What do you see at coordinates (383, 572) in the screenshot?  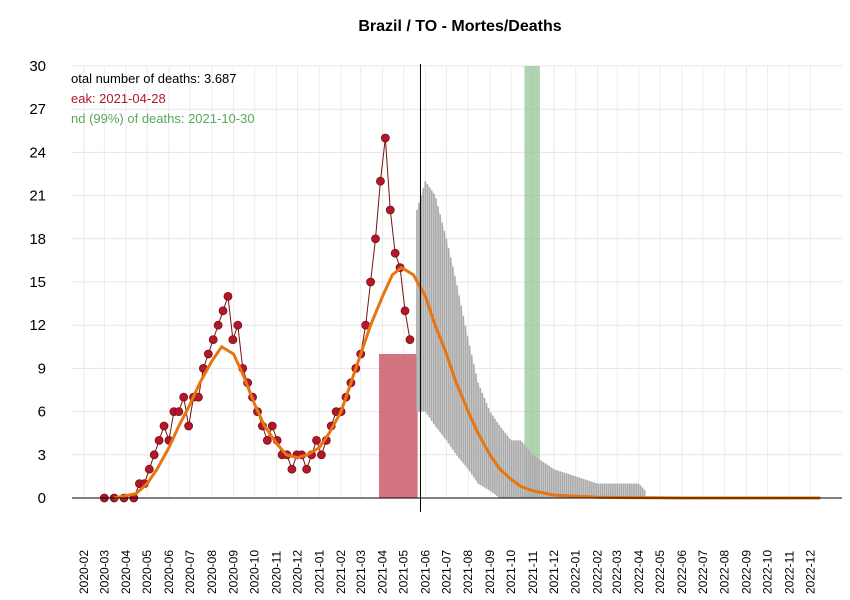 I see `x-tick-label: 2021-04` at bounding box center [383, 572].